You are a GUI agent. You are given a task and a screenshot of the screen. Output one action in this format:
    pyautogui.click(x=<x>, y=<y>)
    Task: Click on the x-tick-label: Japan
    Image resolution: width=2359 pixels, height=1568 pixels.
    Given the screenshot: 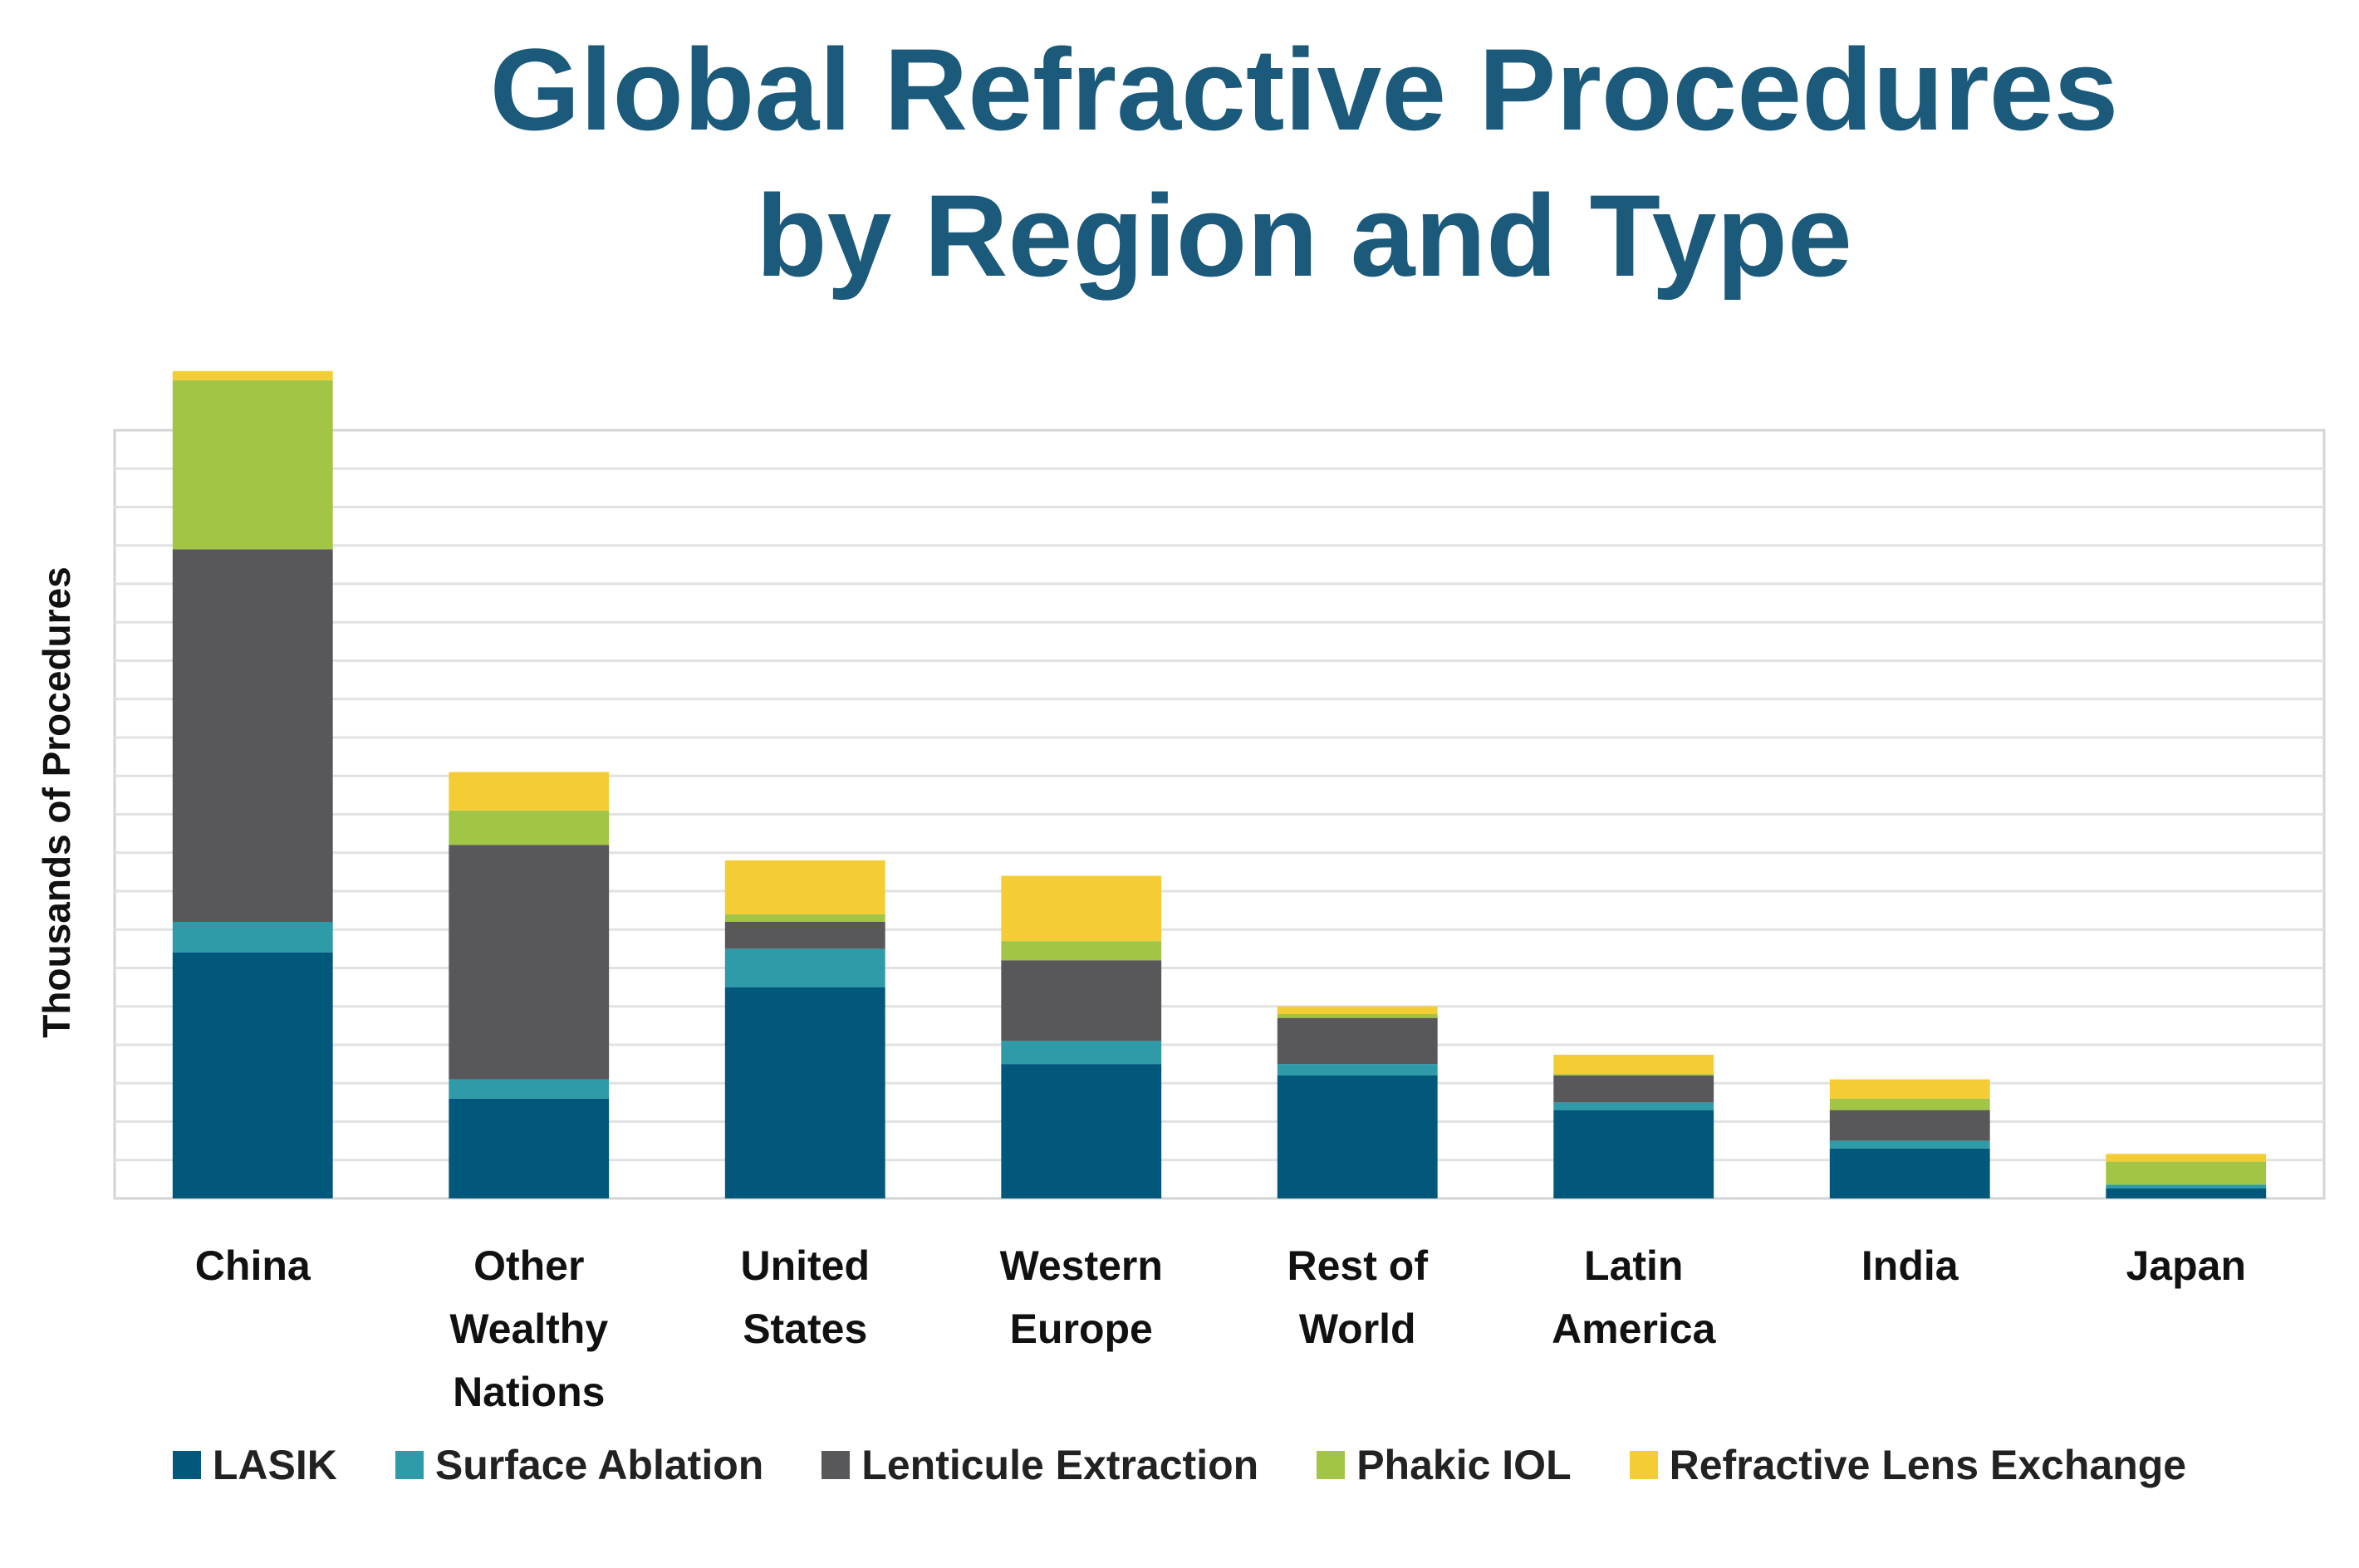 What is the action you would take?
    pyautogui.click(x=2186, y=1265)
    